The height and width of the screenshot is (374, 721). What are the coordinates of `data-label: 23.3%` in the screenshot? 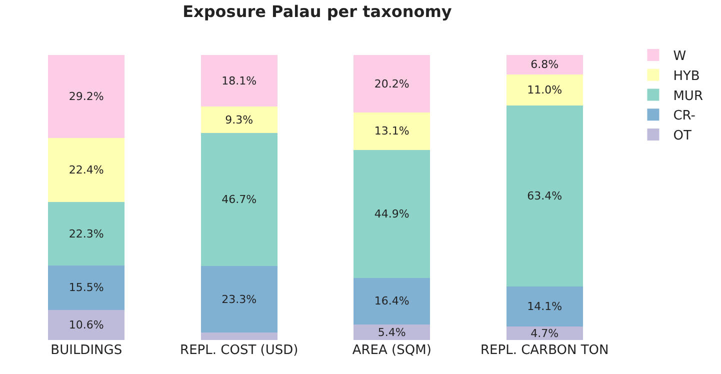 It's located at (239, 299).